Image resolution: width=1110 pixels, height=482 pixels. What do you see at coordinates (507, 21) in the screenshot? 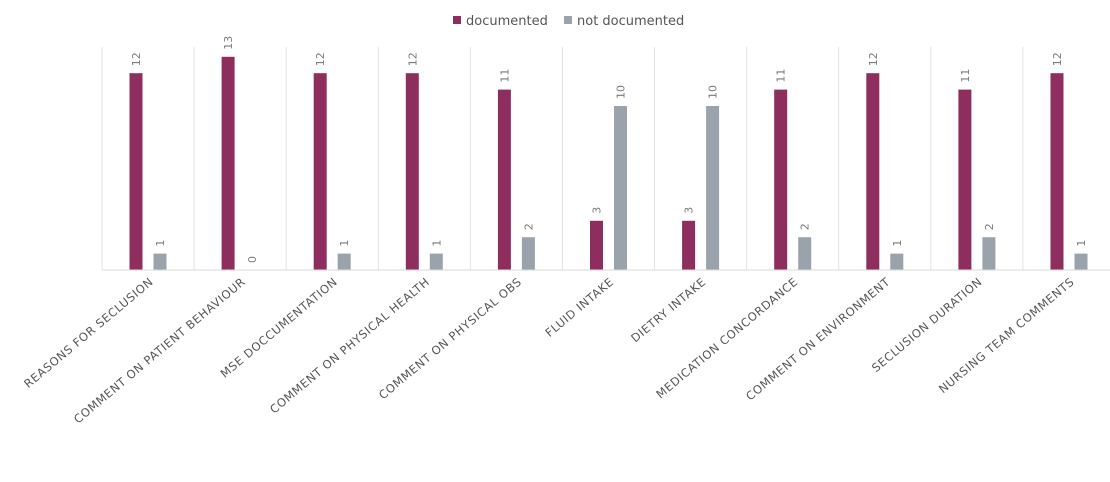
I see `legend-label-documented: documented` at bounding box center [507, 21].